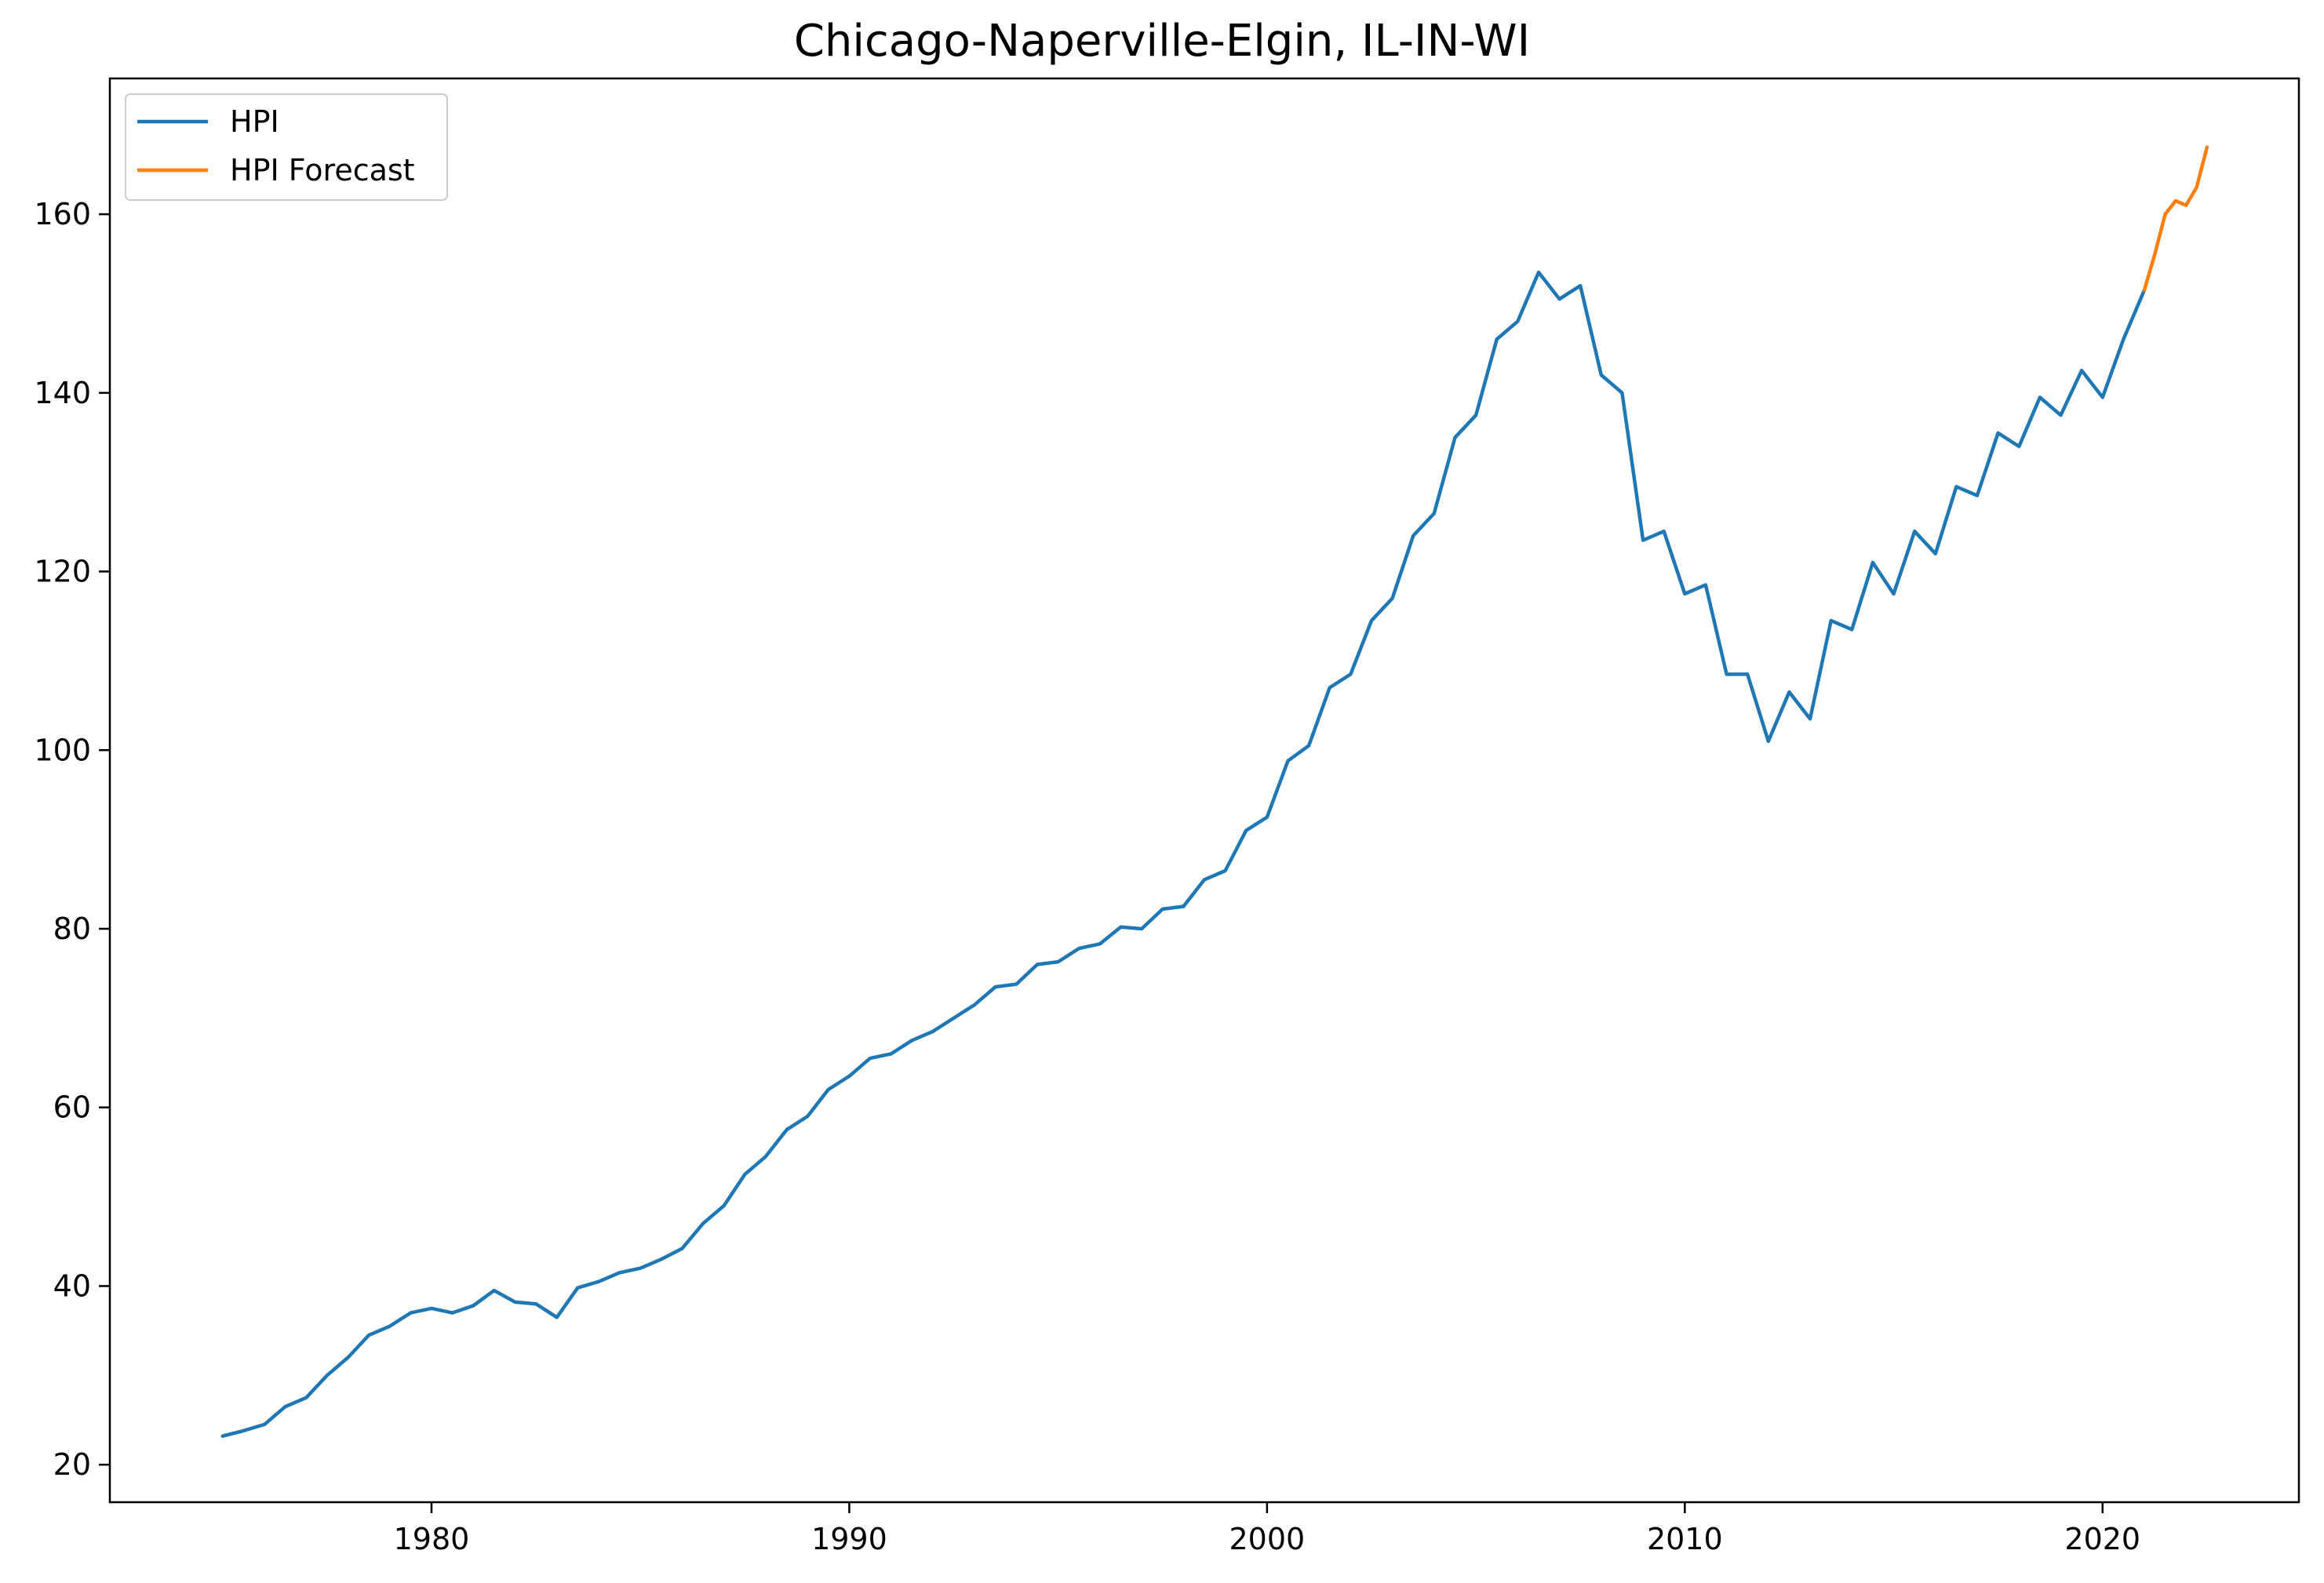 Image resolution: width=2324 pixels, height=1583 pixels. Describe the element at coordinates (254, 121) in the screenshot. I see `legend-label-hpi: HPI` at that location.